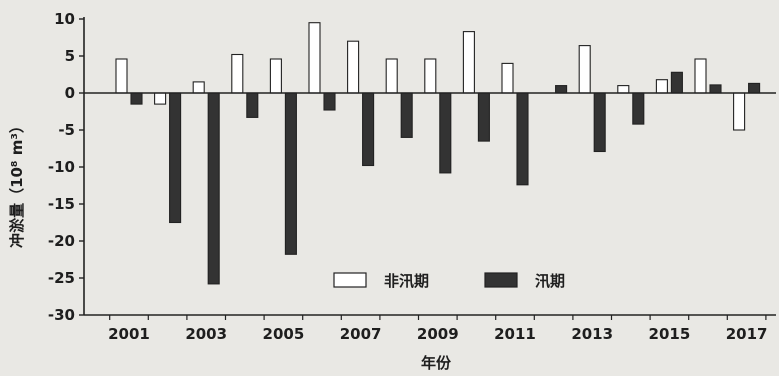 The height and width of the screenshot is (376, 779). I want to click on bar-flood-2011, so click(522, 139).